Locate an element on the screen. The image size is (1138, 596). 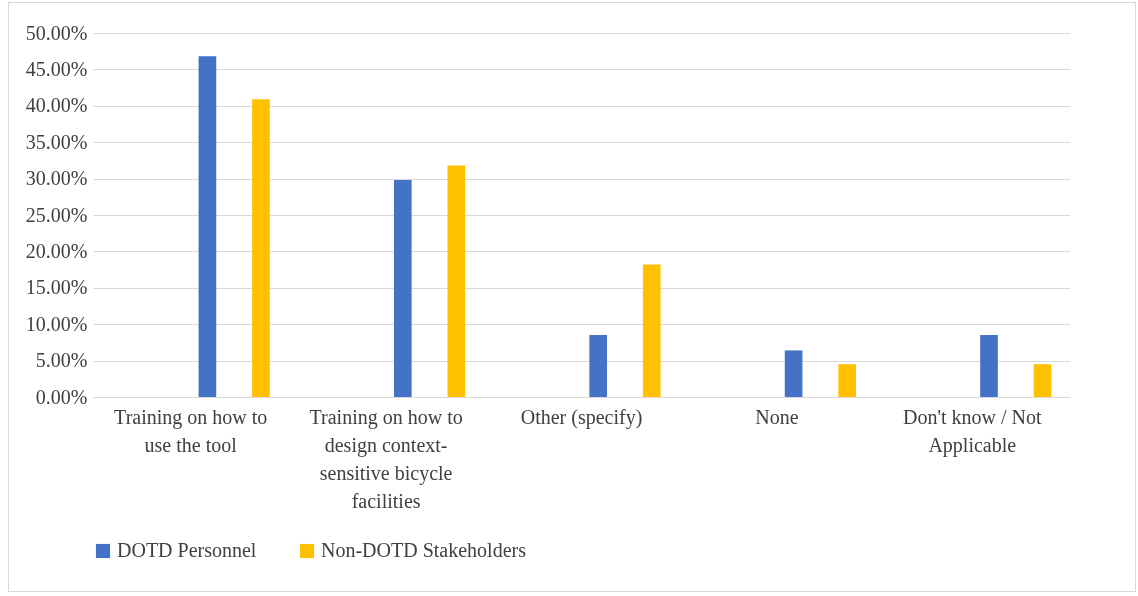
y-tick-label: 25.00% is located at coordinates (56, 214).